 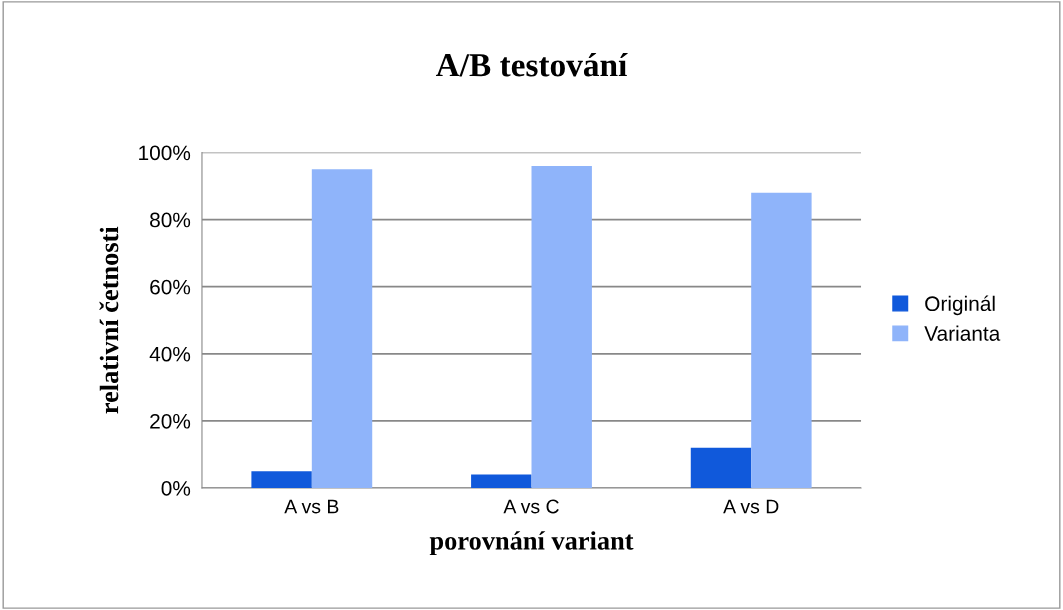 What do you see at coordinates (170, 287) in the screenshot?
I see `y-tick-label: 60%` at bounding box center [170, 287].